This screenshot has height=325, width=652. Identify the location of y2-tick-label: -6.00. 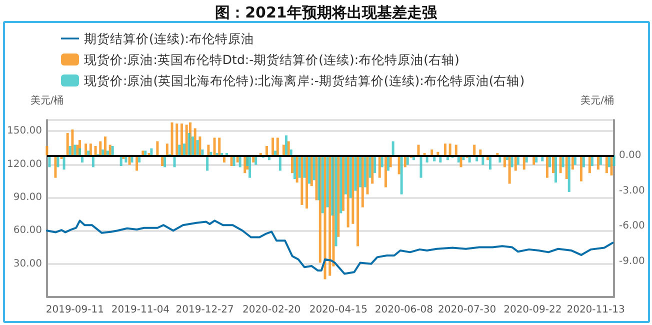
(632, 226).